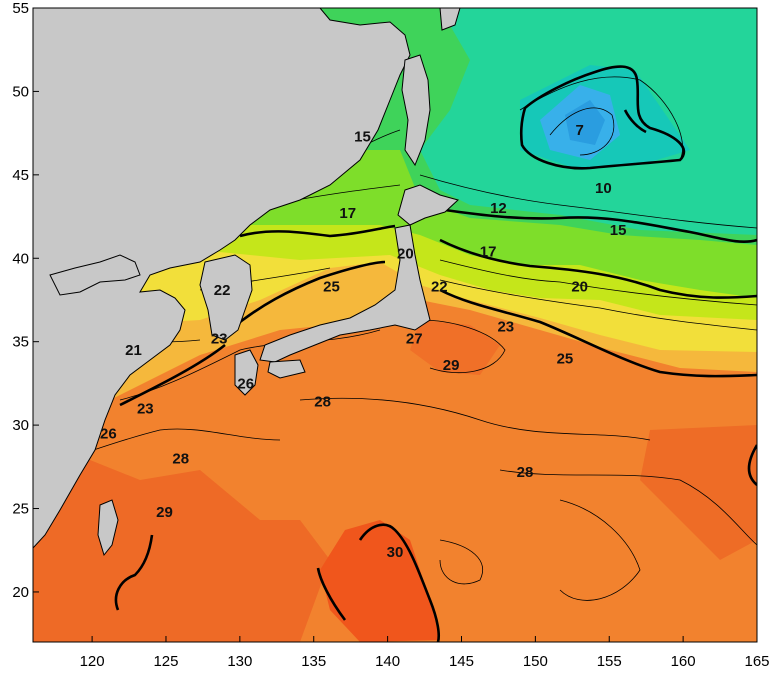 This screenshot has height=675, width=772. I want to click on y-tick-label: 30, so click(20, 425).